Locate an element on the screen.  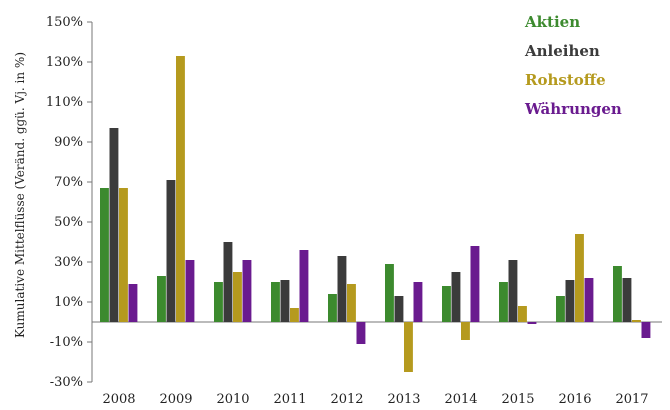
bar-rohstoffe-2014 is located at coordinates (465, 331).